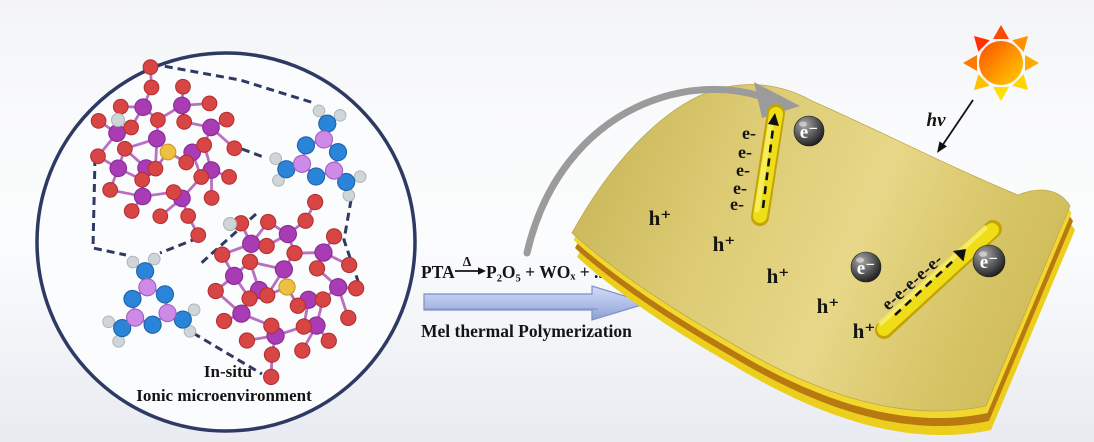 Image resolution: width=1094 pixels, height=442 pixels. What do you see at coordinates (537, 303) in the screenshot?
I see `polymerization-arrow` at bounding box center [537, 303].